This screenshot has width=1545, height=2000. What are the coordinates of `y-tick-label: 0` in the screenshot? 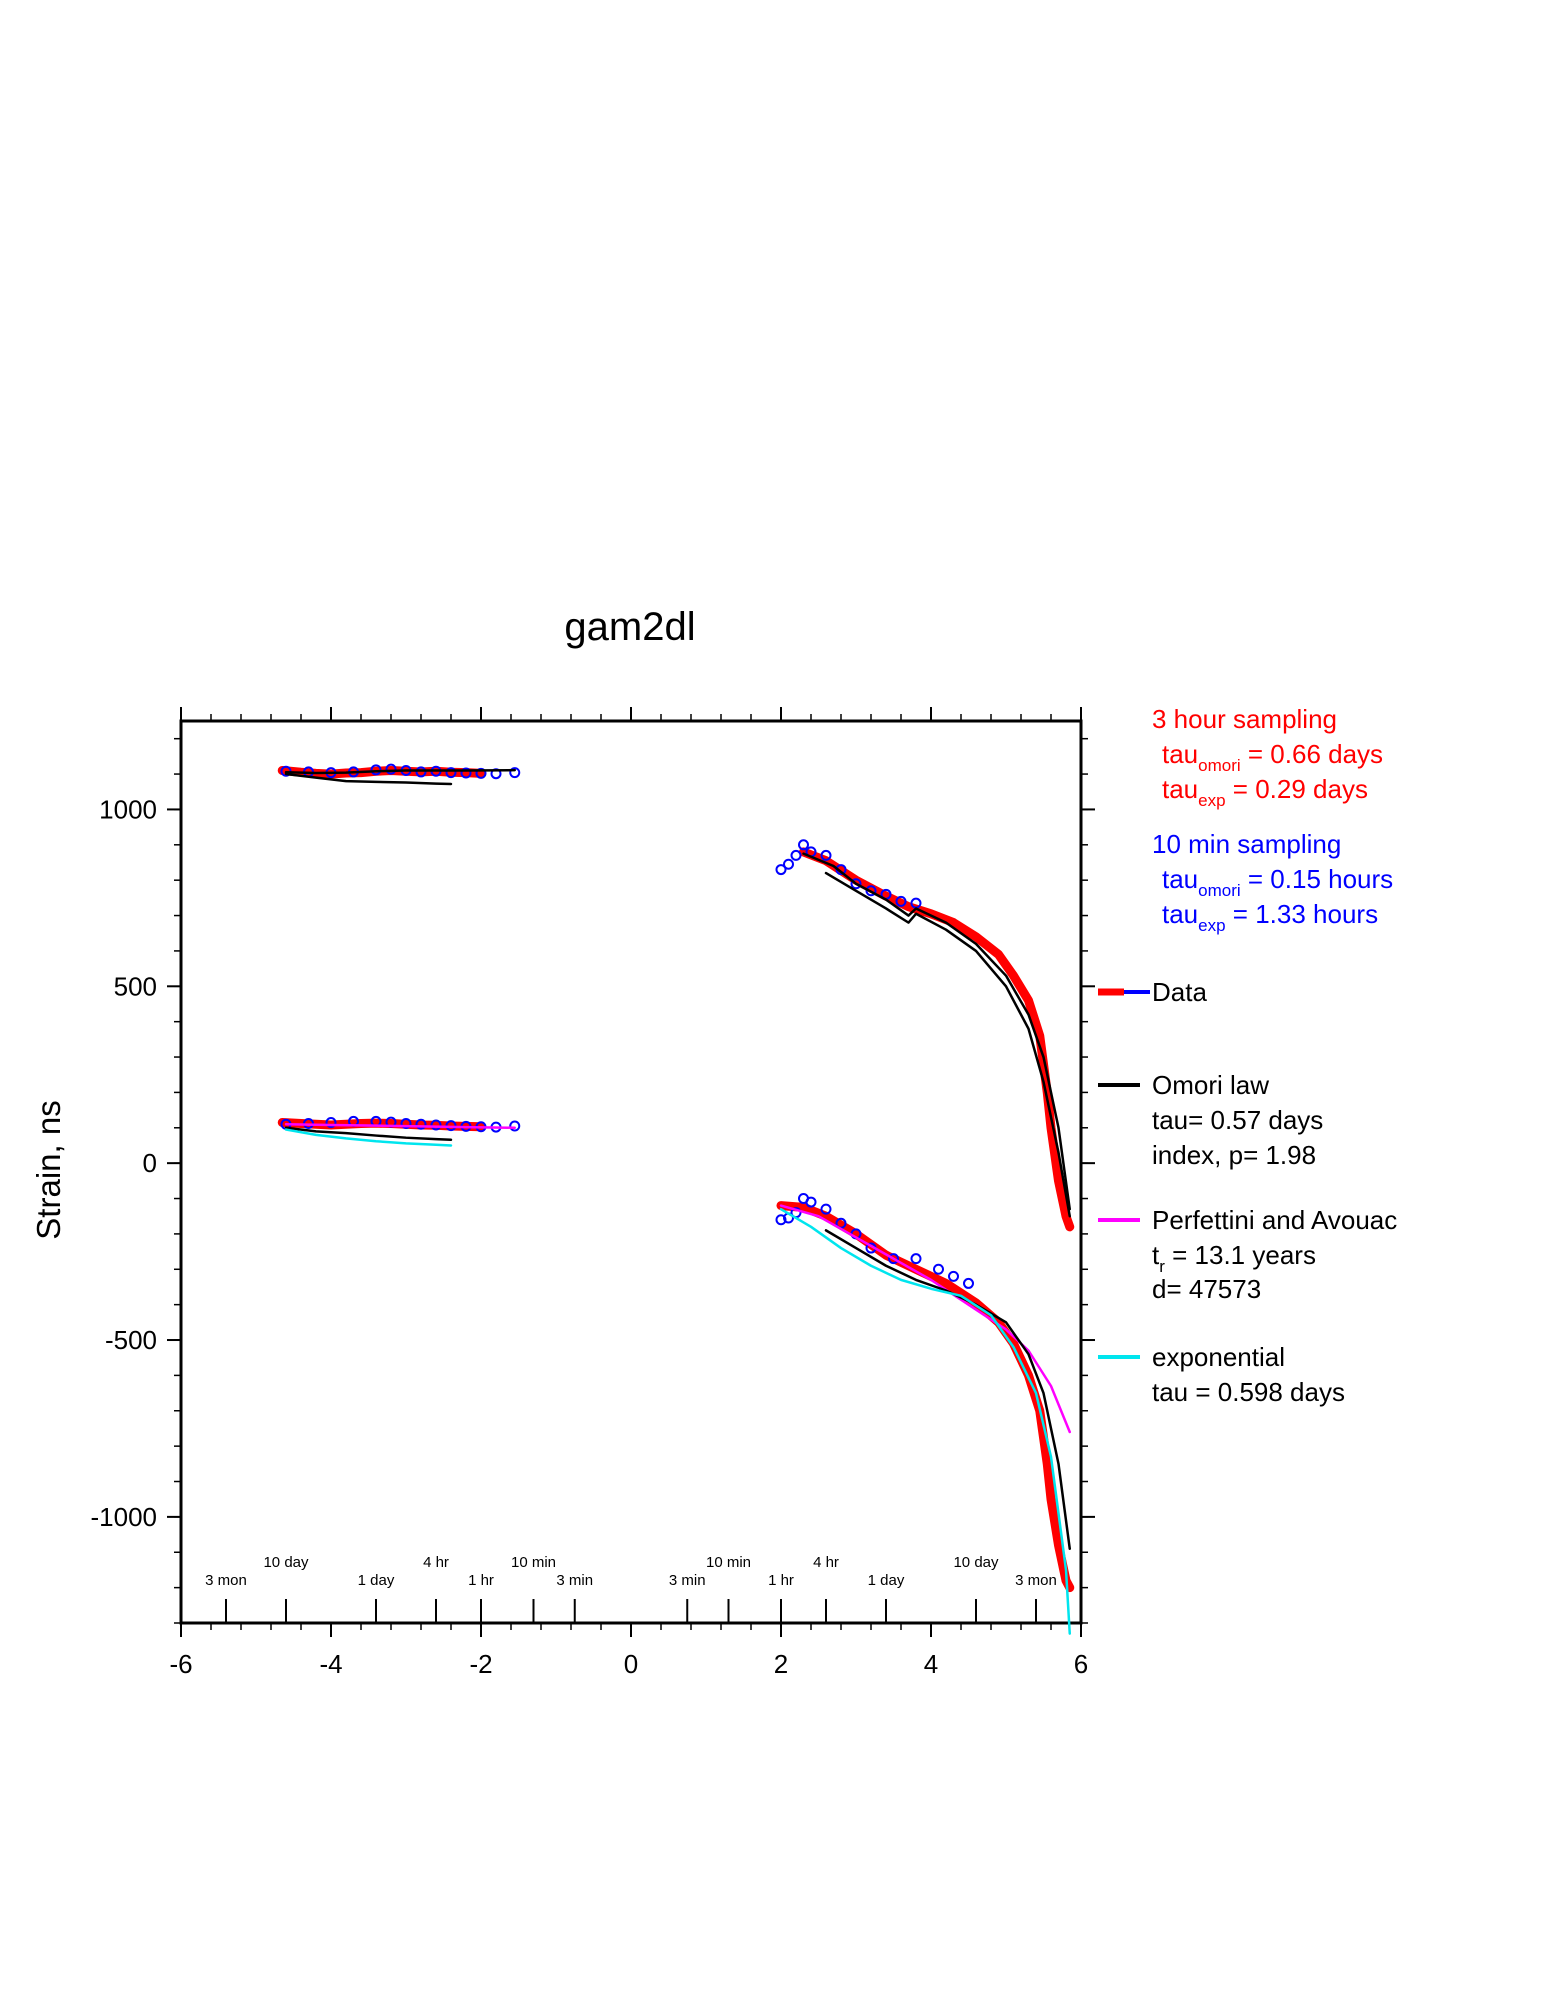 It's located at (150, 1163).